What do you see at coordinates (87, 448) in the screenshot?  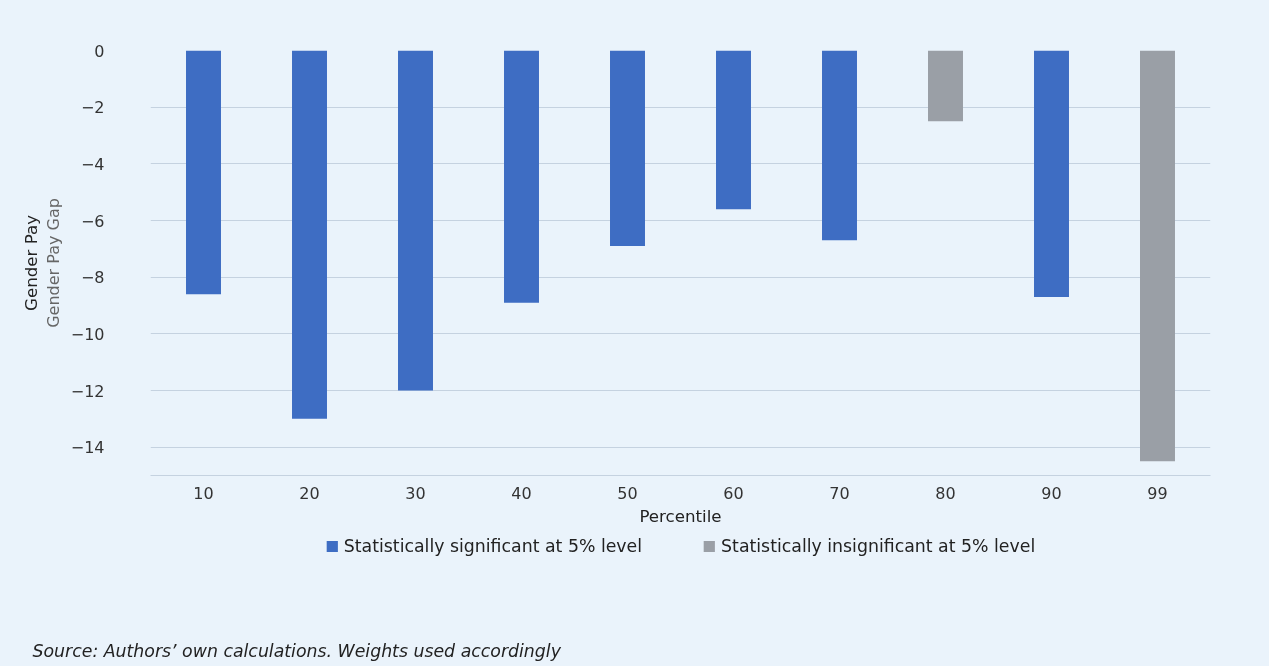 I see `y-tick-label: −14` at bounding box center [87, 448].